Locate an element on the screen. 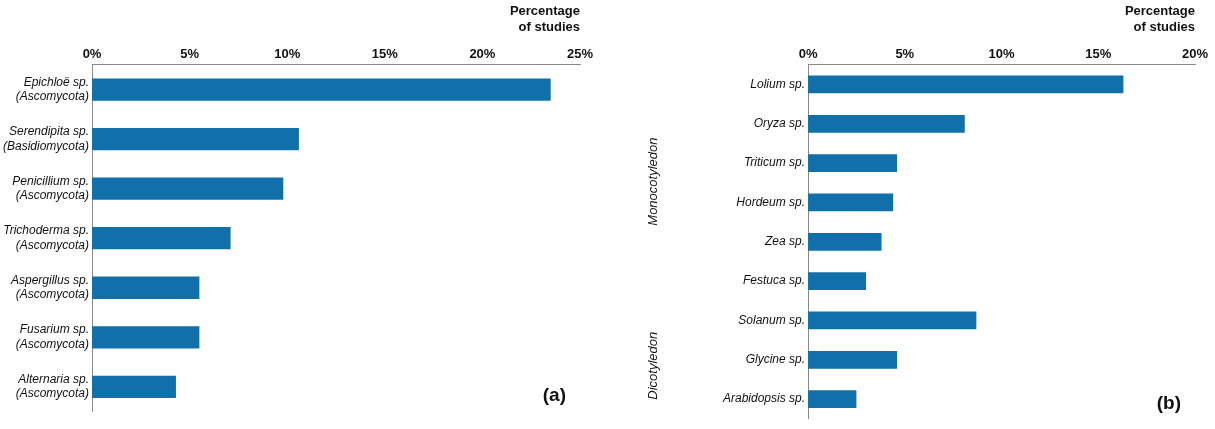 Image resolution: width=1215 pixels, height=429 pixels. text: Dicotyledon is located at coordinates (652, 365).